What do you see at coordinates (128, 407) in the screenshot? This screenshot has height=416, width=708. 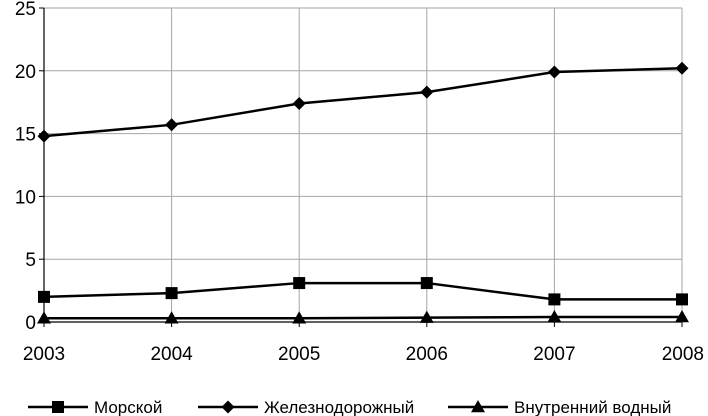 I see `legend-label: Морской` at bounding box center [128, 407].